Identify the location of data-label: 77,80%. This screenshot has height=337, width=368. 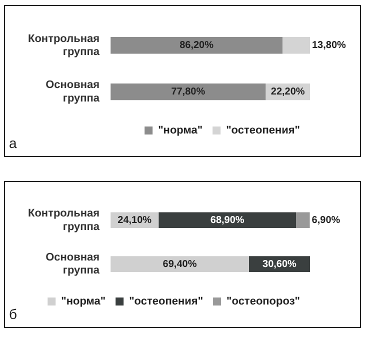
(188, 92).